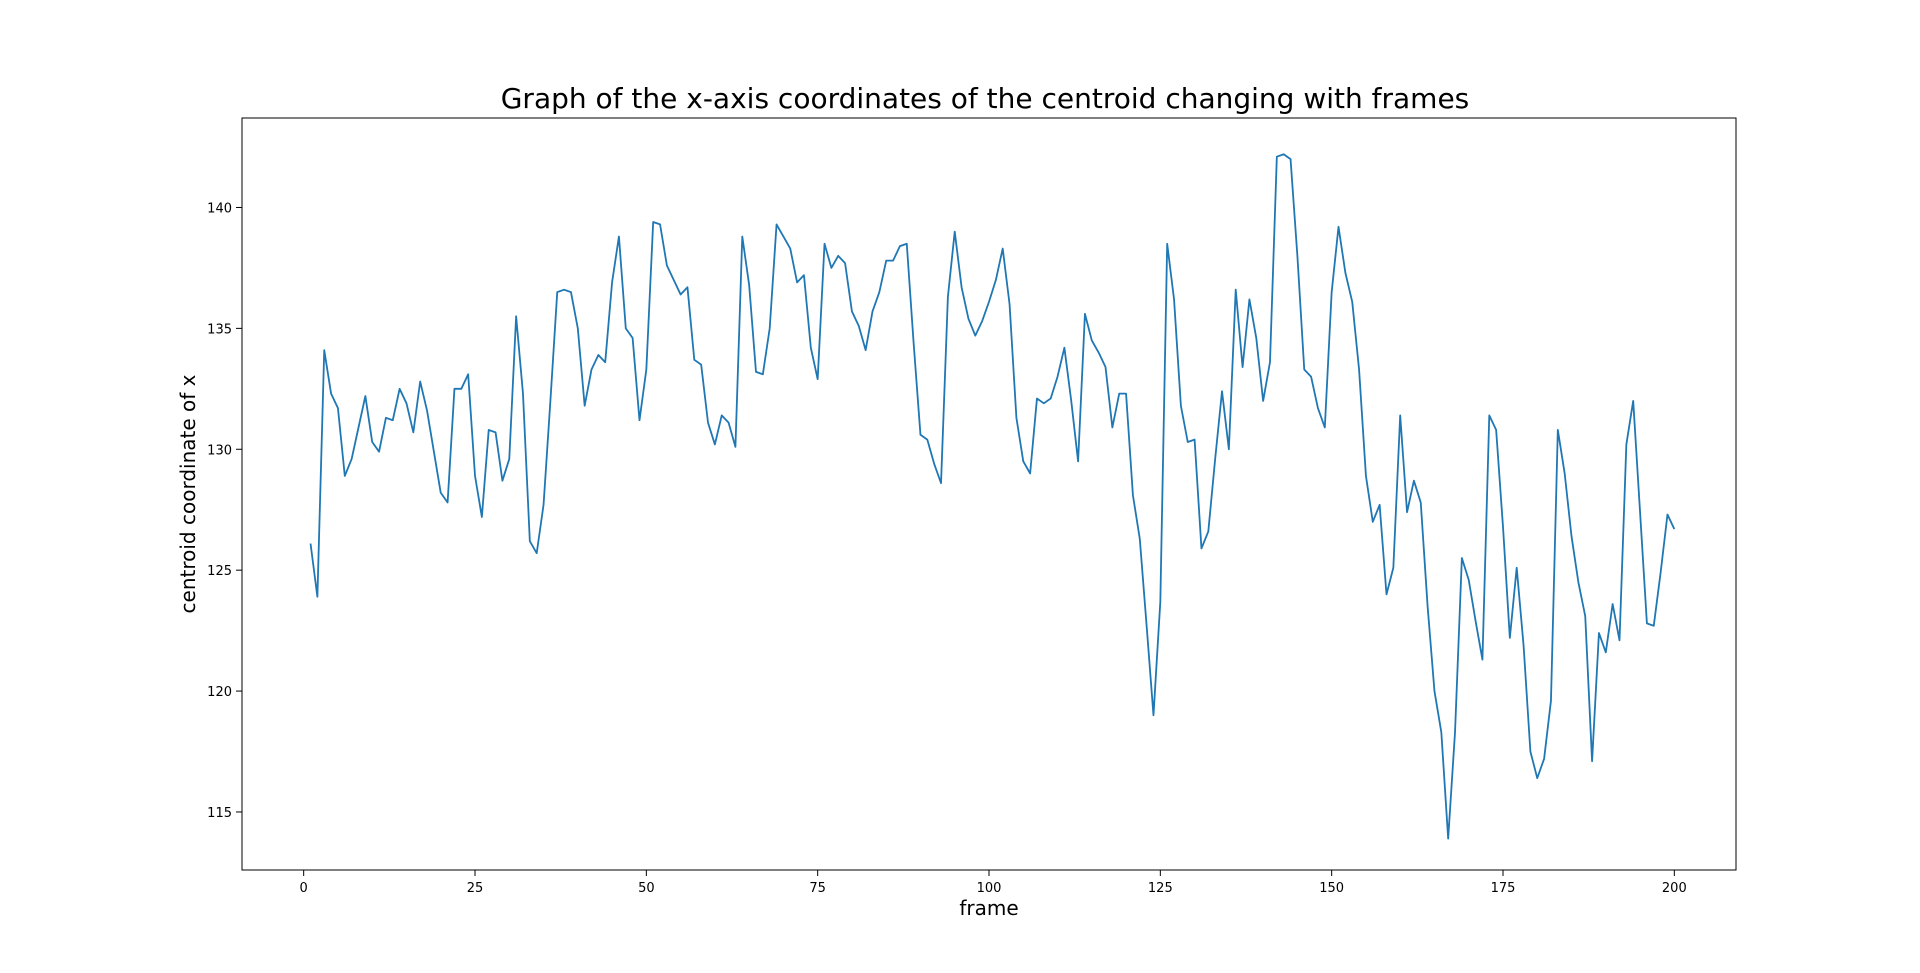  I want to click on y-axis-label: centroid coordinate of x, so click(188, 493).